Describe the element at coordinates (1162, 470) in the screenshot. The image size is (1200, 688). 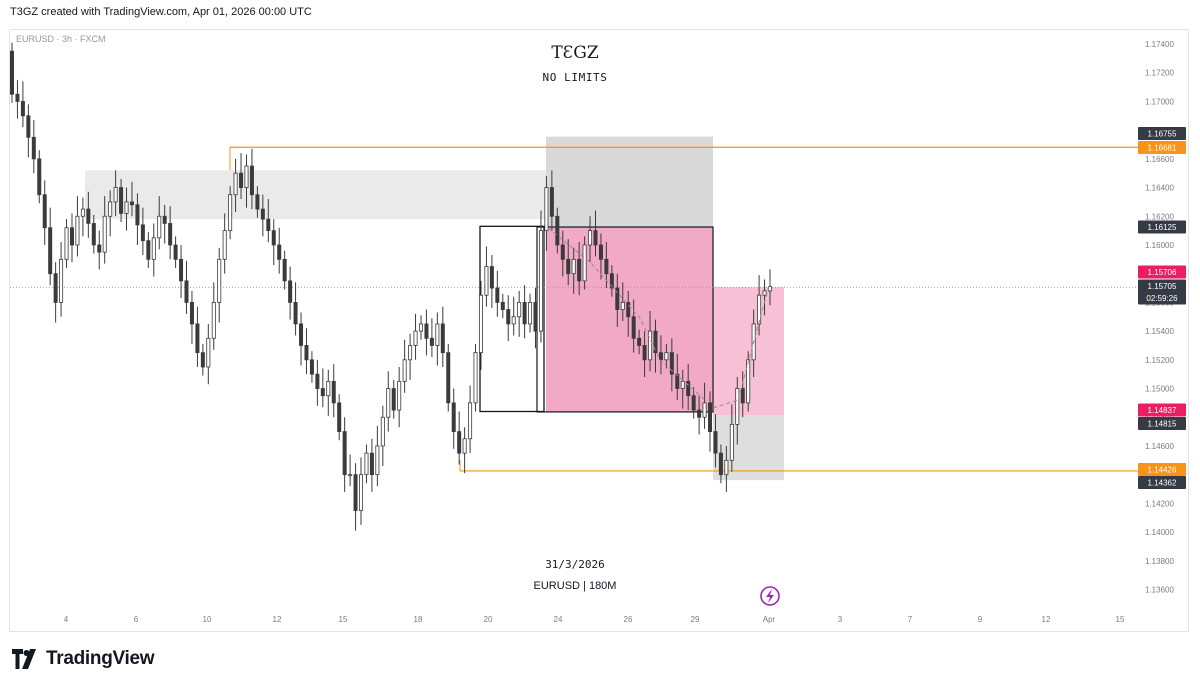
I see `price-label-text: 1.14426` at that location.